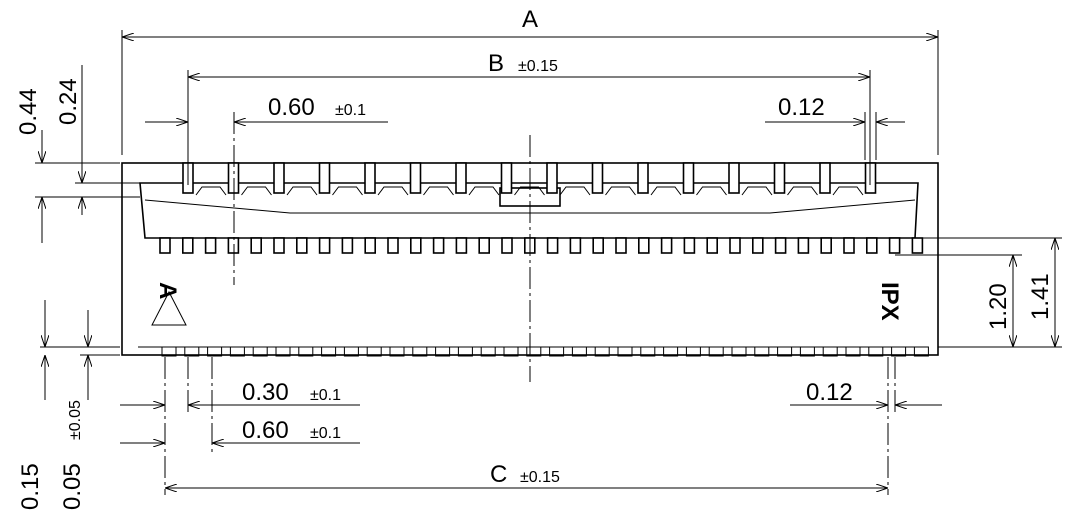  I want to click on dim-label: 0.15, so click(30, 486).